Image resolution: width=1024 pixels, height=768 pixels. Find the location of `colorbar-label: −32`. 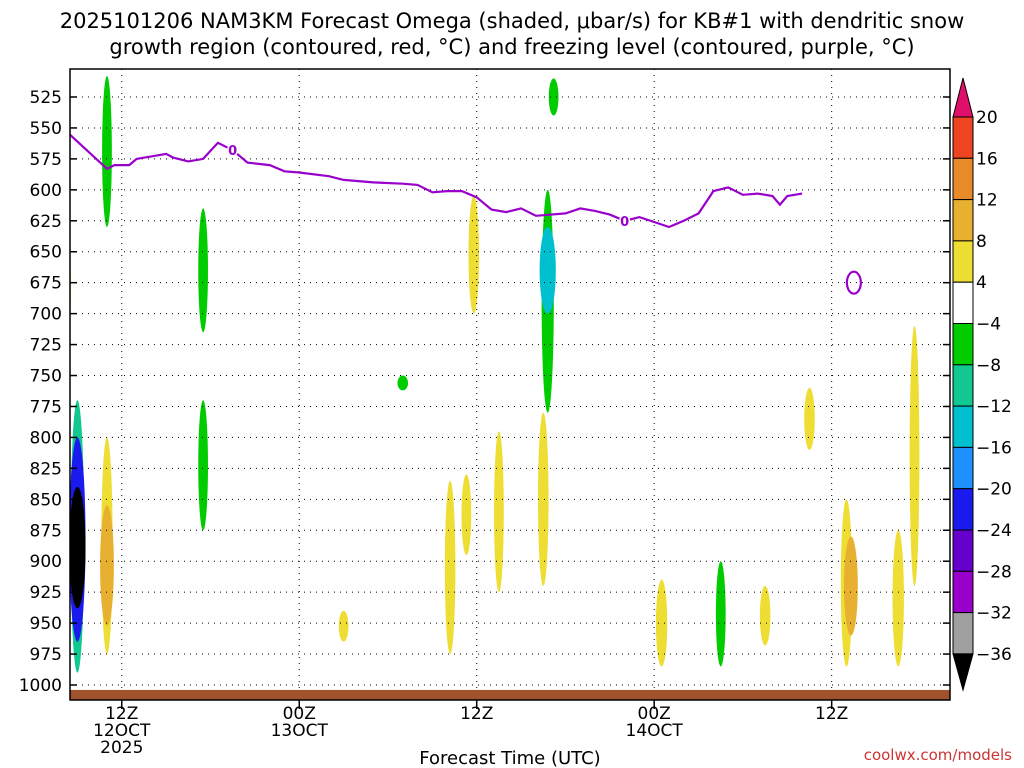

colorbar-label: −32 is located at coordinates (994, 614).